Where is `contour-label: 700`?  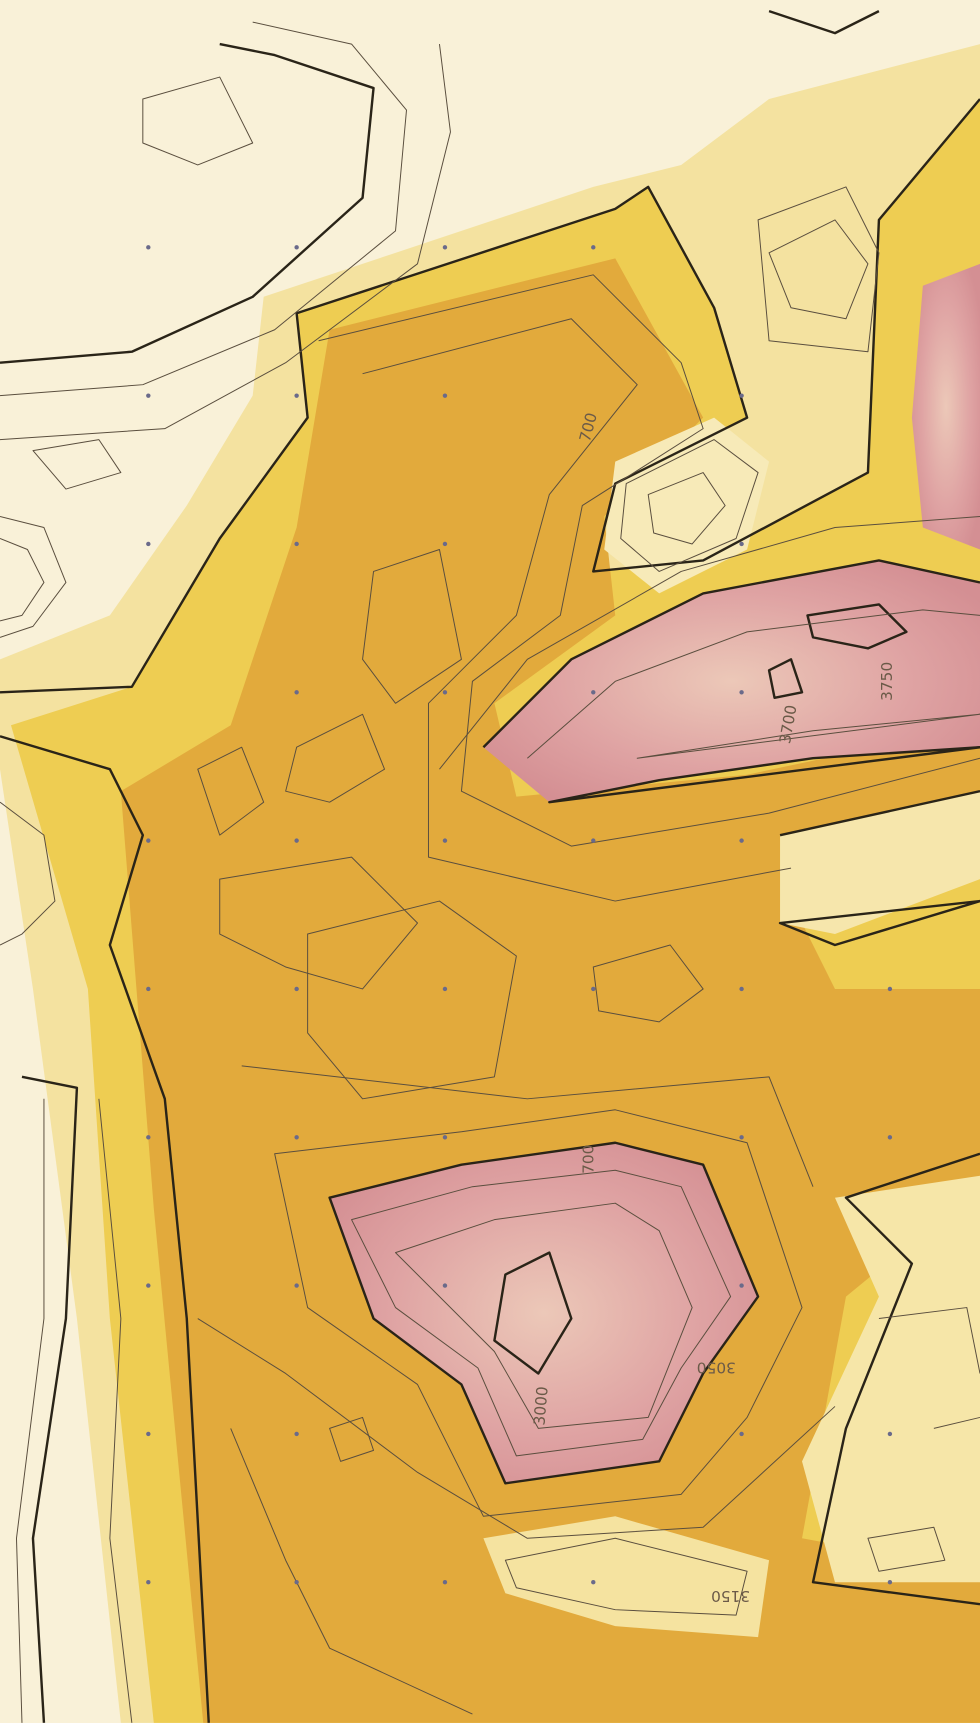
contour-label: 700 is located at coordinates (588, 1159).